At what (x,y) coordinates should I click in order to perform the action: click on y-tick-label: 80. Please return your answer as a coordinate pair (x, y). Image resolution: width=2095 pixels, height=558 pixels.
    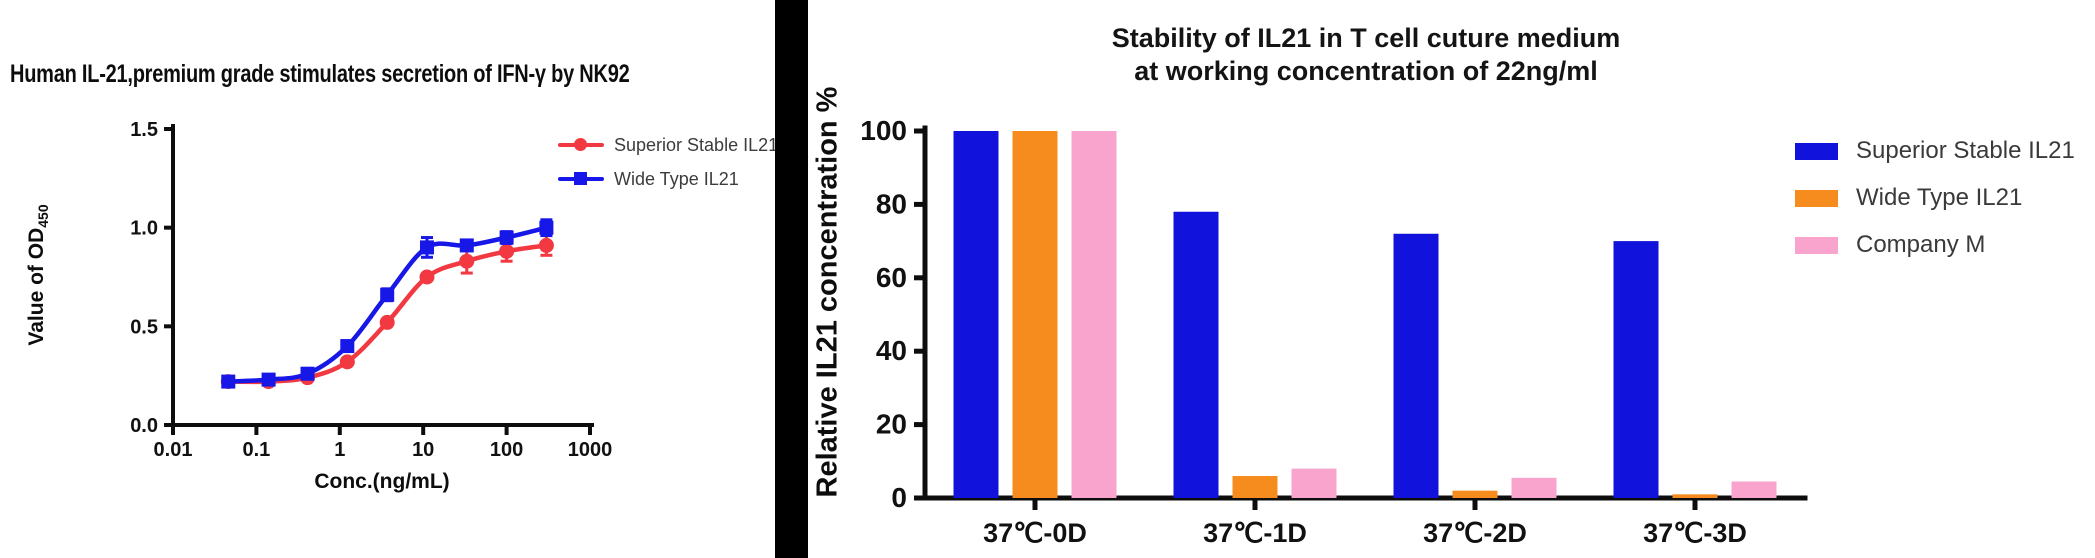
    Looking at the image, I should click on (891, 203).